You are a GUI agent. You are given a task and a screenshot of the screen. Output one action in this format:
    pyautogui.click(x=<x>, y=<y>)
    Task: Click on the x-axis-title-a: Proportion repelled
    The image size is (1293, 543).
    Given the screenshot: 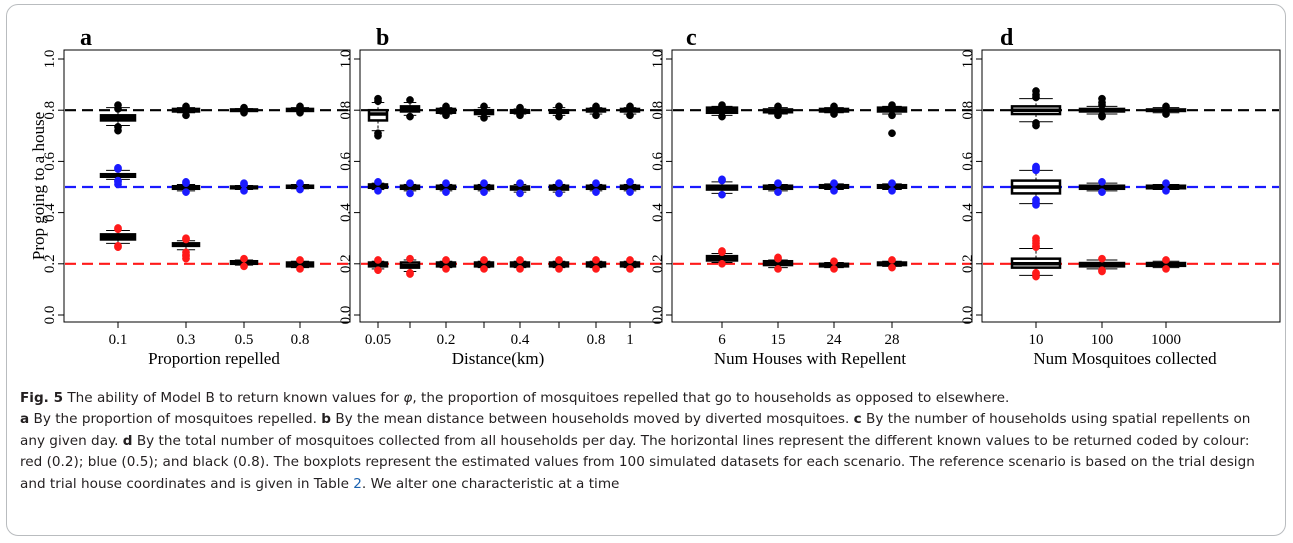 What is the action you would take?
    pyautogui.click(x=214, y=358)
    